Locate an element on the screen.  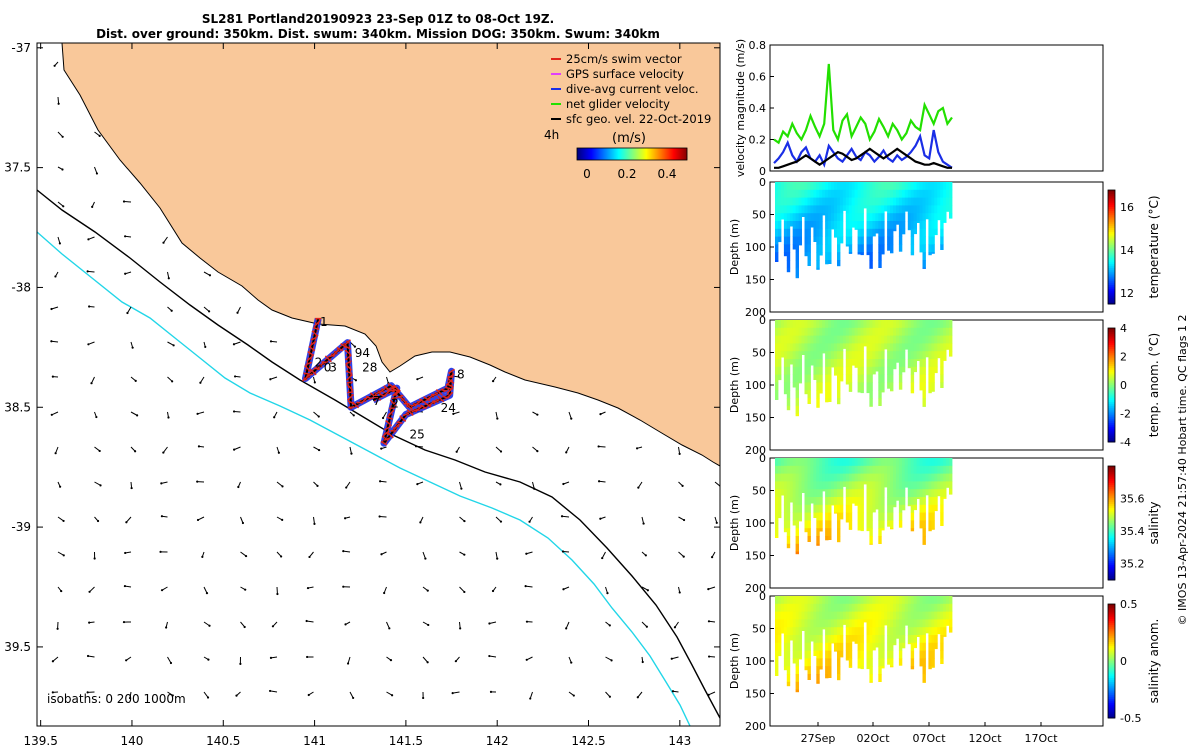
waypoint-label: 8 is located at coordinates (461, 375).